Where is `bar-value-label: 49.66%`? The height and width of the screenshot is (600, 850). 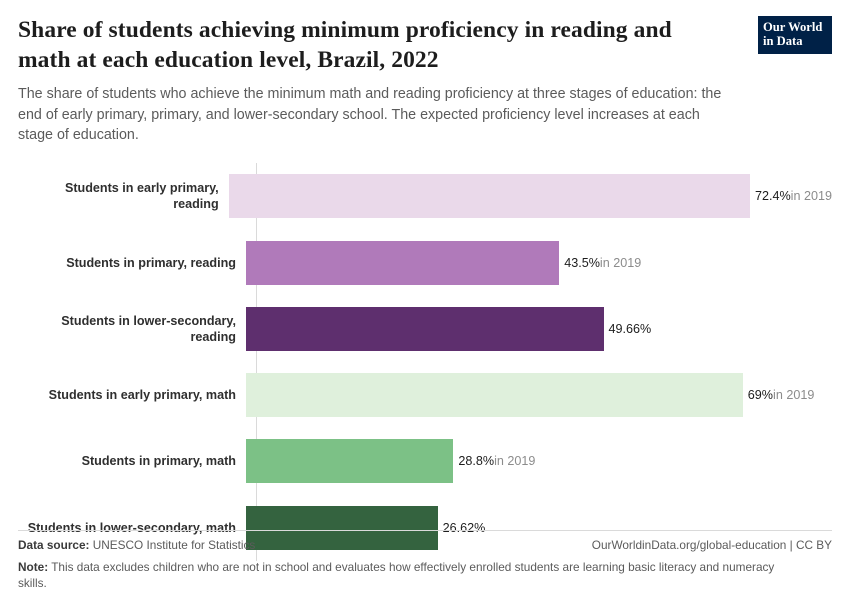
bar-value-label: 49.66% is located at coordinates (630, 329).